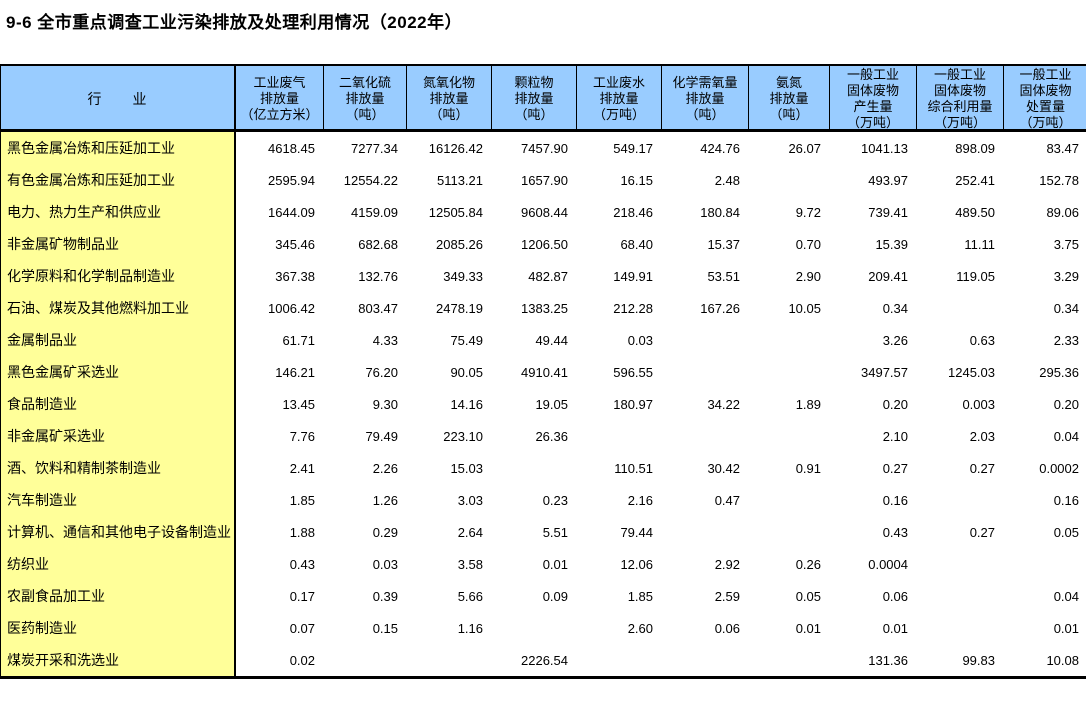 Image resolution: width=1086 pixels, height=711 pixels. Describe the element at coordinates (618, 99) in the screenshot. I see `column-header-waste-water: 工业废水 排放量 （万吨）` at that location.